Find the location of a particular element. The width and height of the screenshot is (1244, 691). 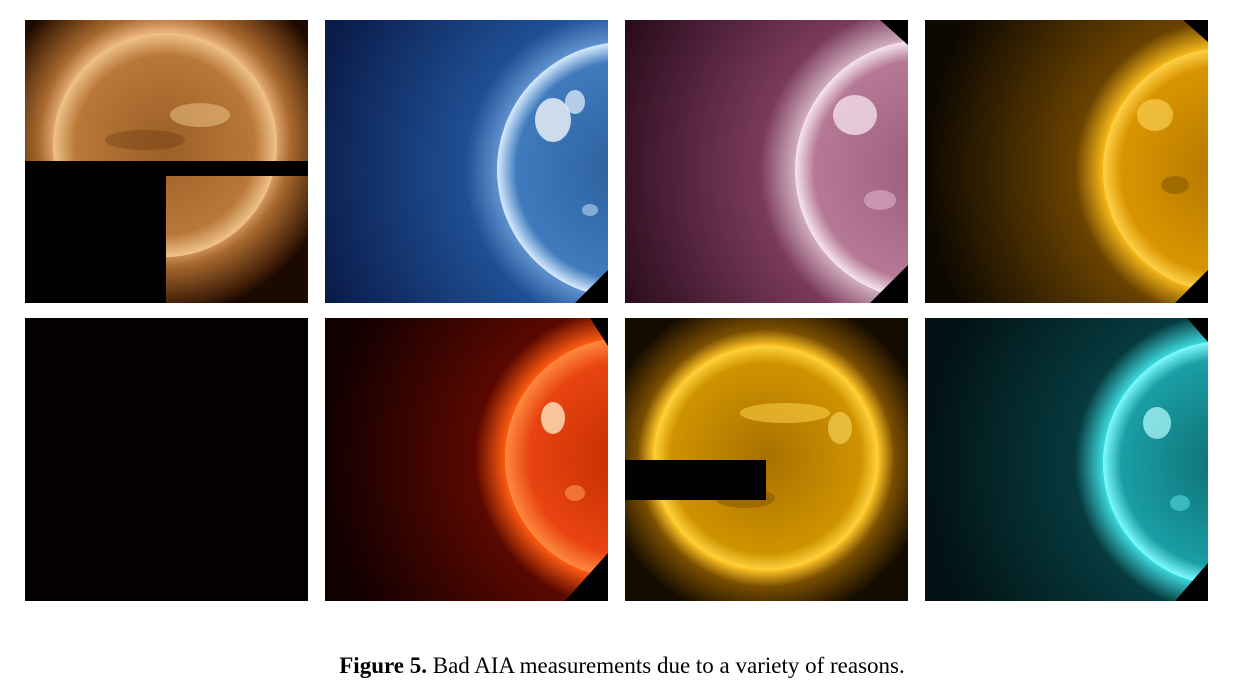

solar-disk-cyan-svg is located at coordinates (1066, 459).